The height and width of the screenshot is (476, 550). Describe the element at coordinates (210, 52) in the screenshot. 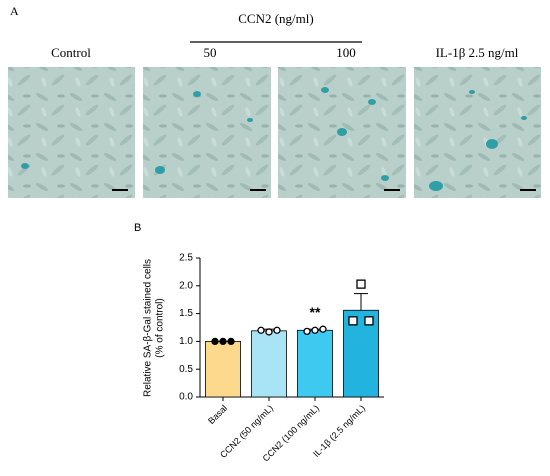

I see `image-label: 50` at that location.